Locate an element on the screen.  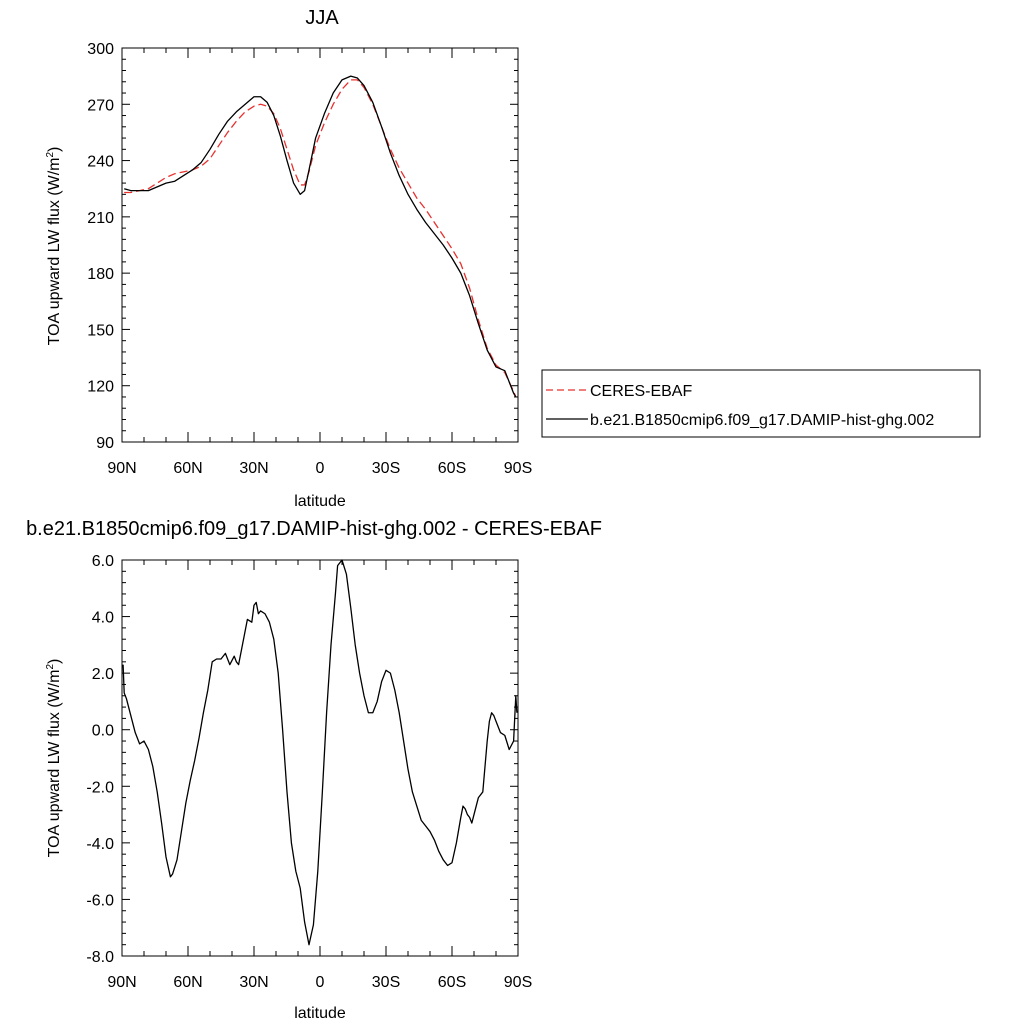
legend-label-ceres: CERES-EBAF is located at coordinates (641, 391).